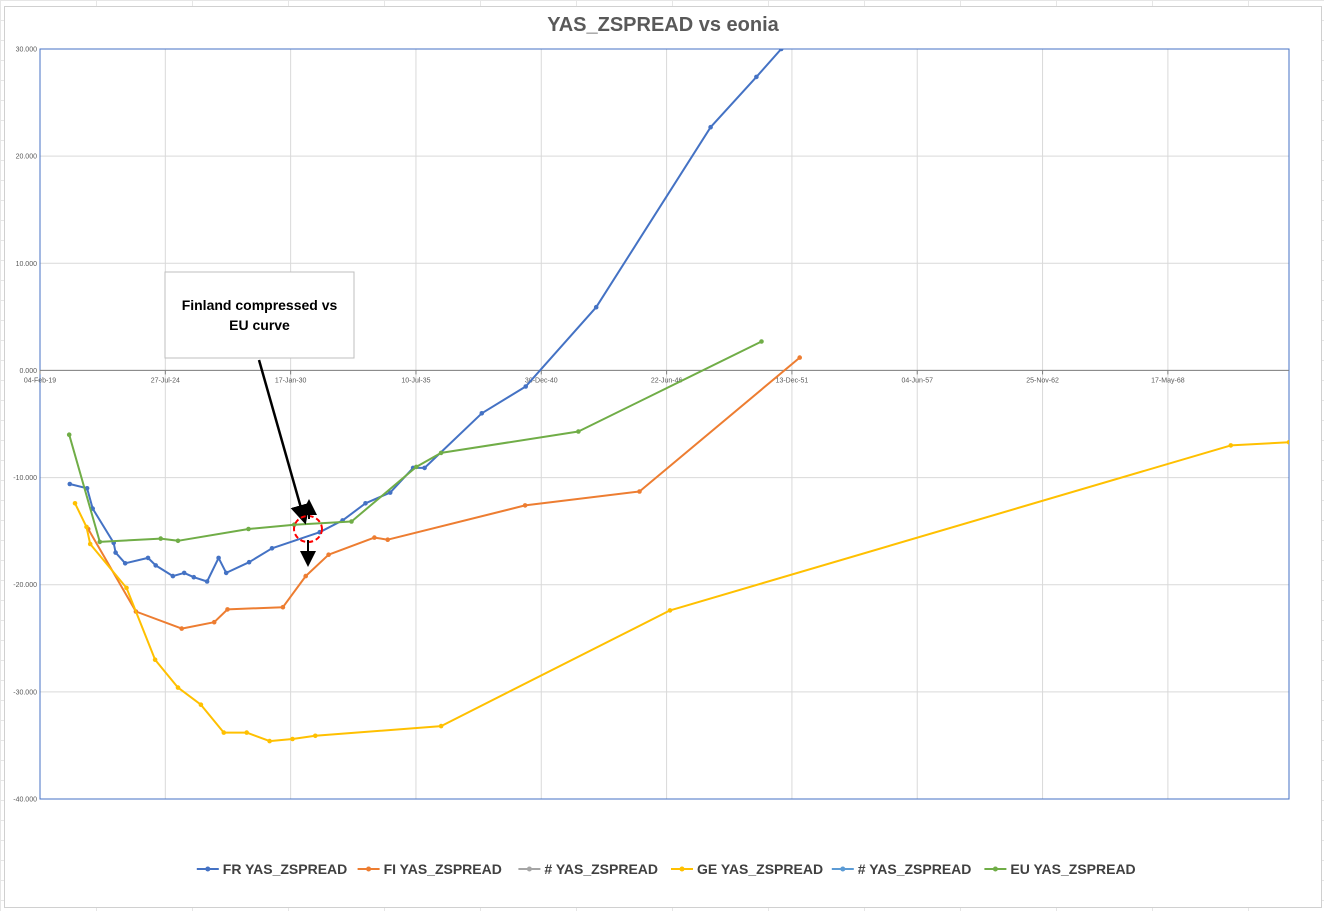 The image size is (1324, 911). I want to click on x-tick-label: 27-Jul-24, so click(165, 380).